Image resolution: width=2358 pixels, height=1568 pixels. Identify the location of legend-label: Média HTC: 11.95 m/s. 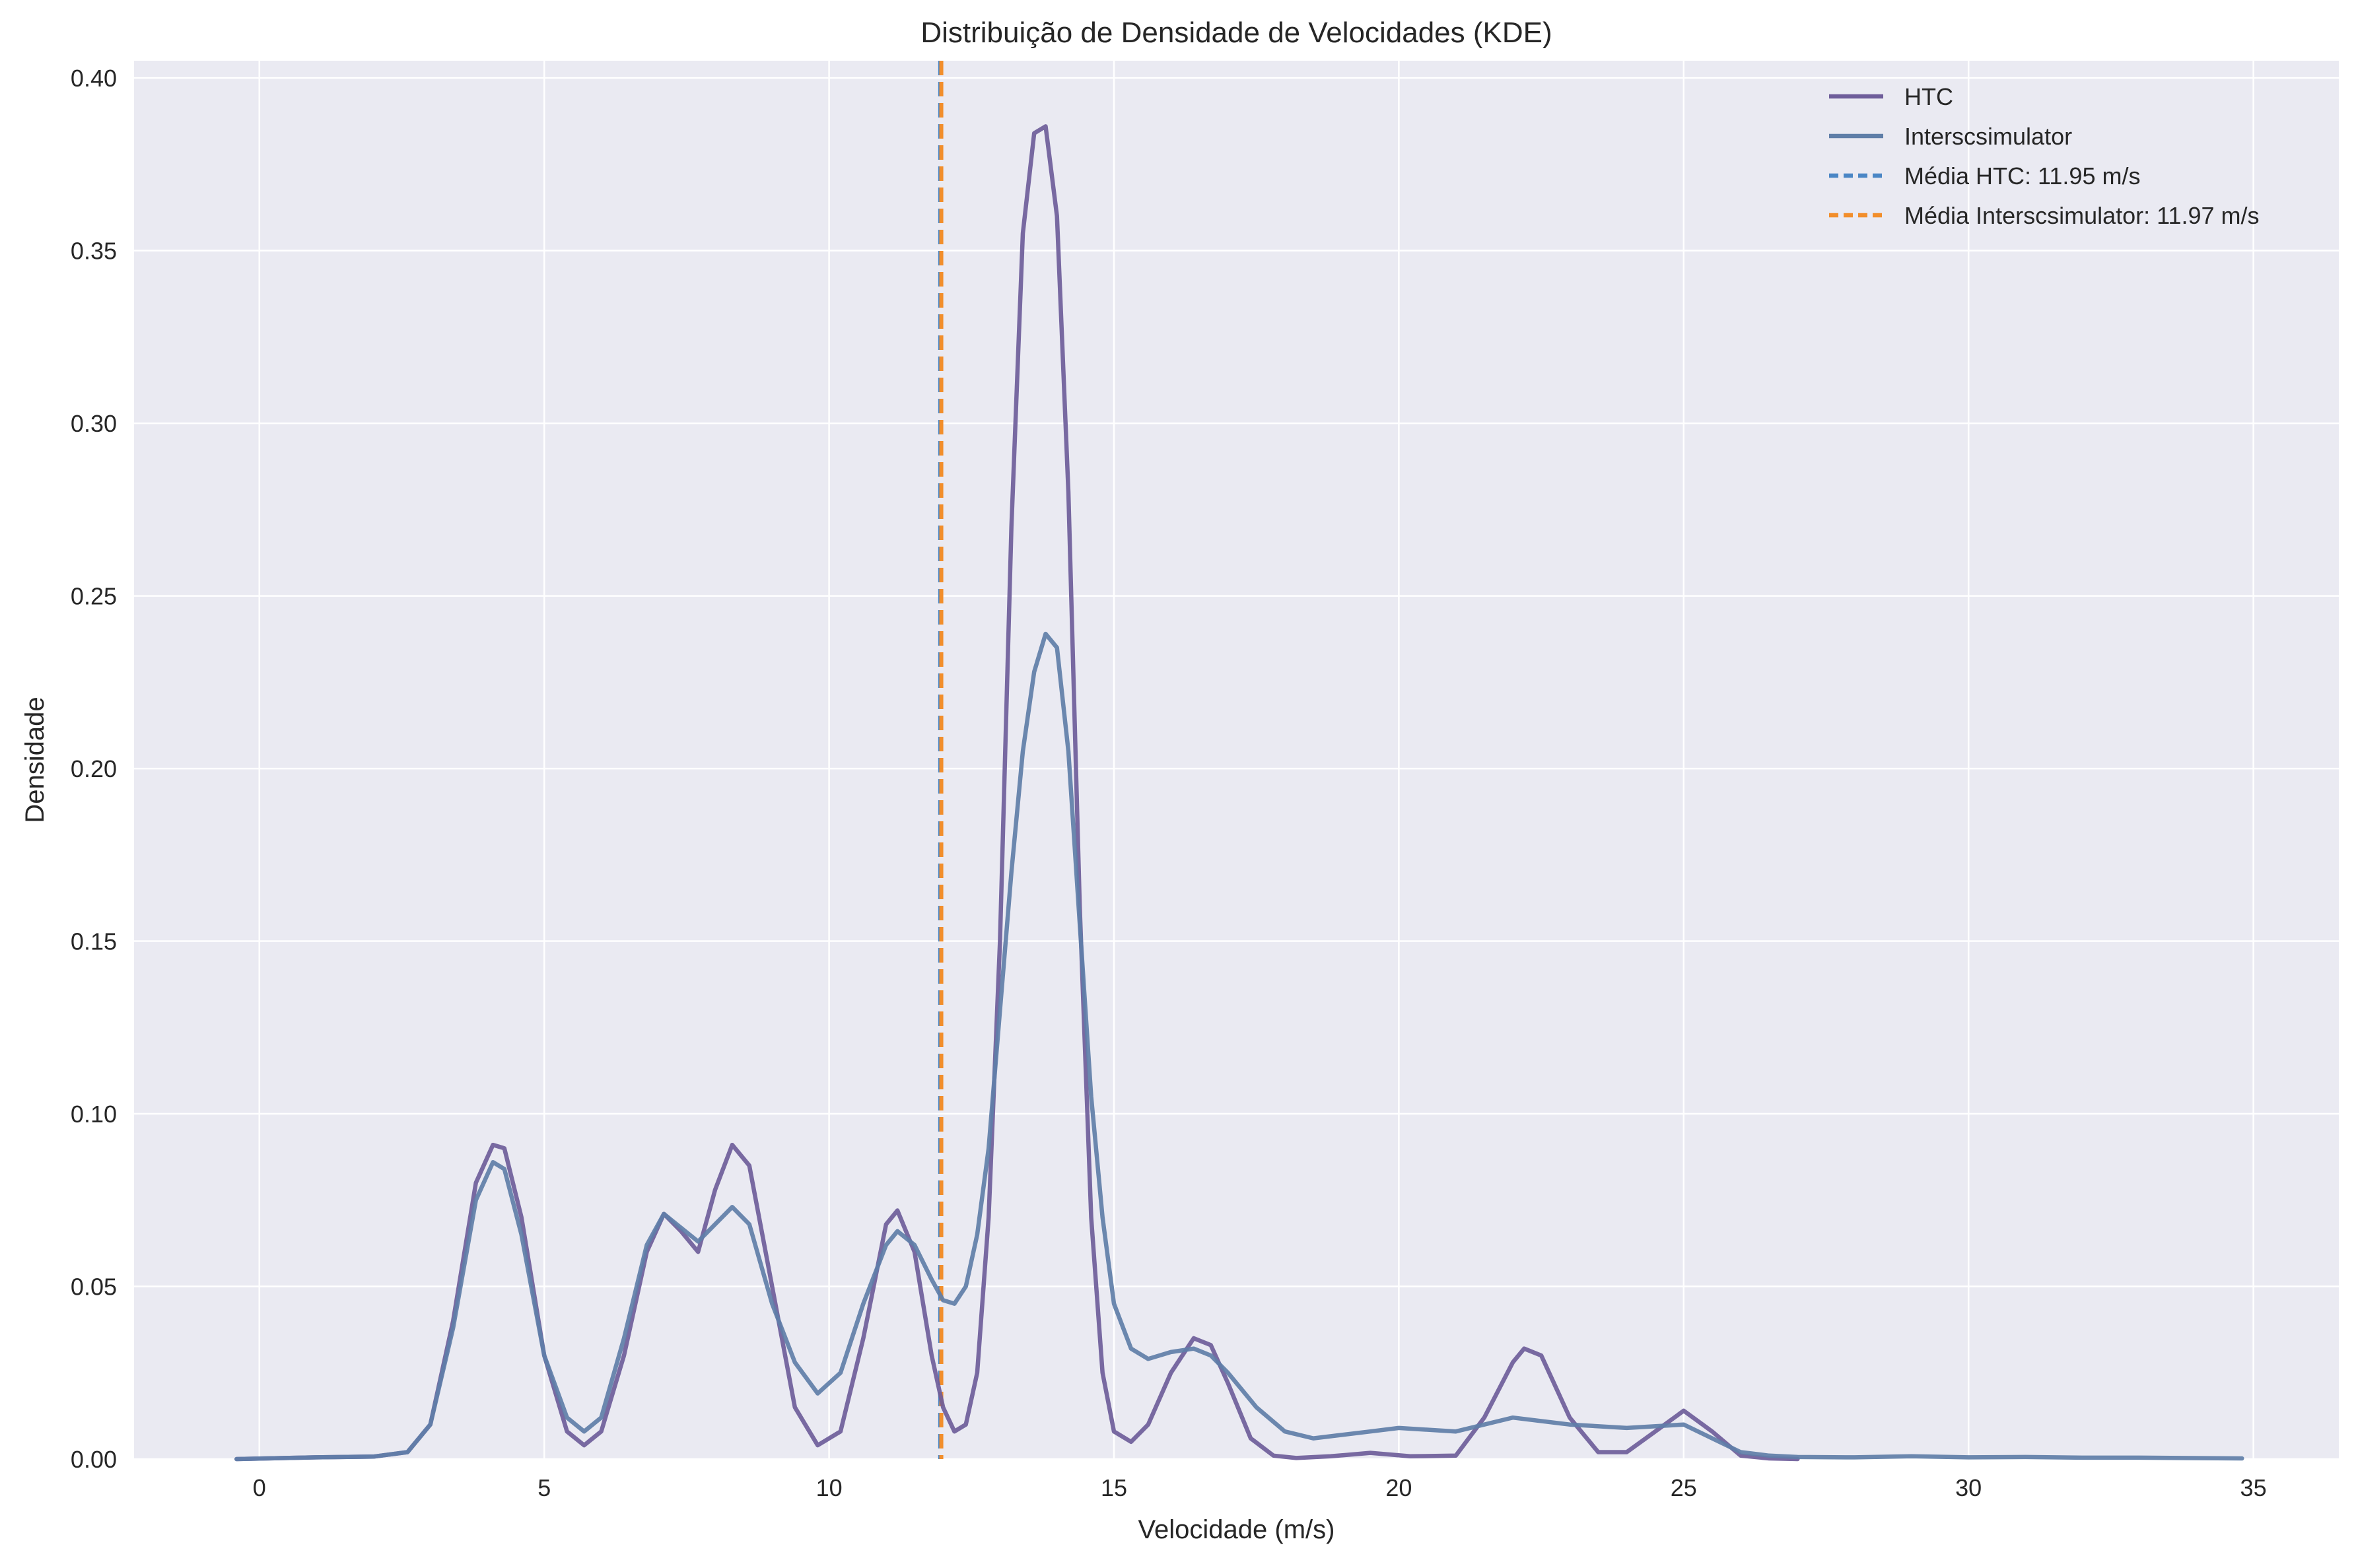
(2022, 175).